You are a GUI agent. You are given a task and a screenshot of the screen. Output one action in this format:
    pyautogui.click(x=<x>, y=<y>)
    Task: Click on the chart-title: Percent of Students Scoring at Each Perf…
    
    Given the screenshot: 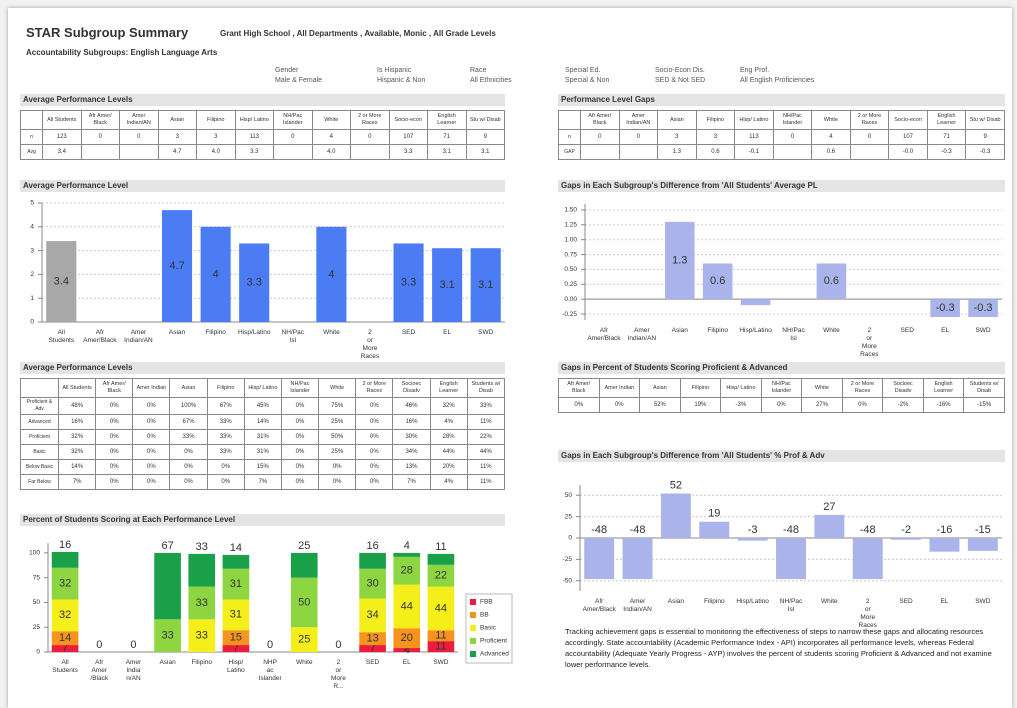 What is the action you would take?
    pyautogui.click(x=262, y=520)
    